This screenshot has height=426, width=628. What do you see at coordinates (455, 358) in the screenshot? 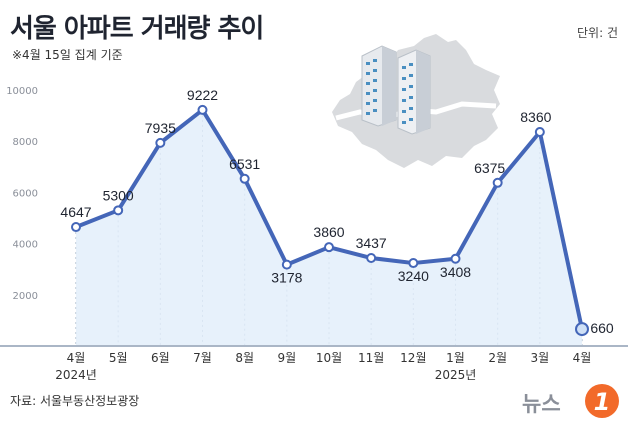
I see `x-tick-label: 1월` at bounding box center [455, 358].